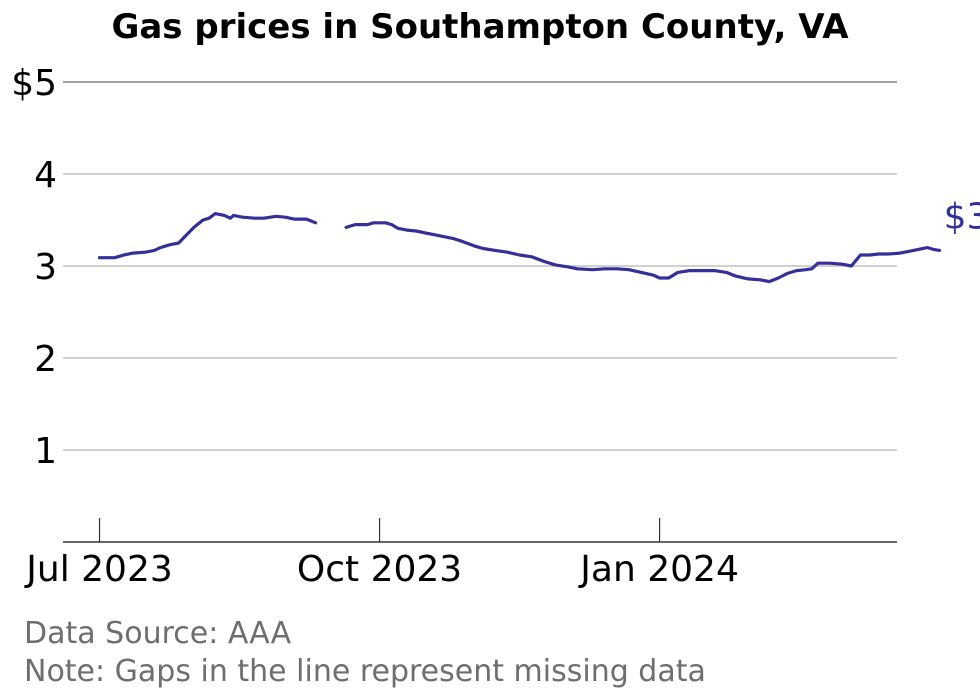 Image resolution: width=980 pixels, height=699 pixels. What do you see at coordinates (158, 633) in the screenshot?
I see `data-source-note: Data Source: AAA` at bounding box center [158, 633].